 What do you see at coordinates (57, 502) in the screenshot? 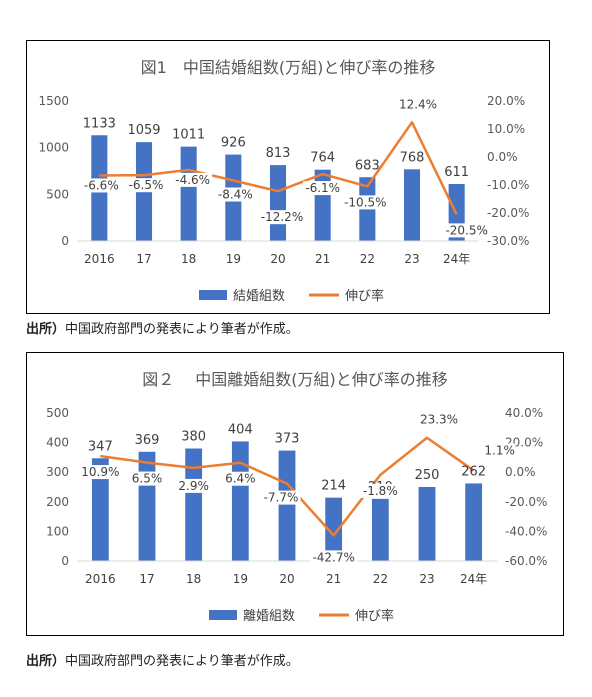
I see `c2-ytick-left: 200` at bounding box center [57, 502].